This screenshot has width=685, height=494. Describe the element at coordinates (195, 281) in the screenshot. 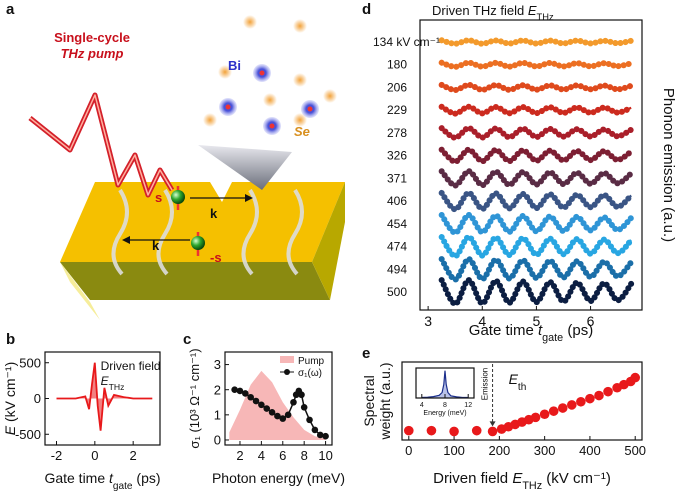

I see `slab-front` at that location.